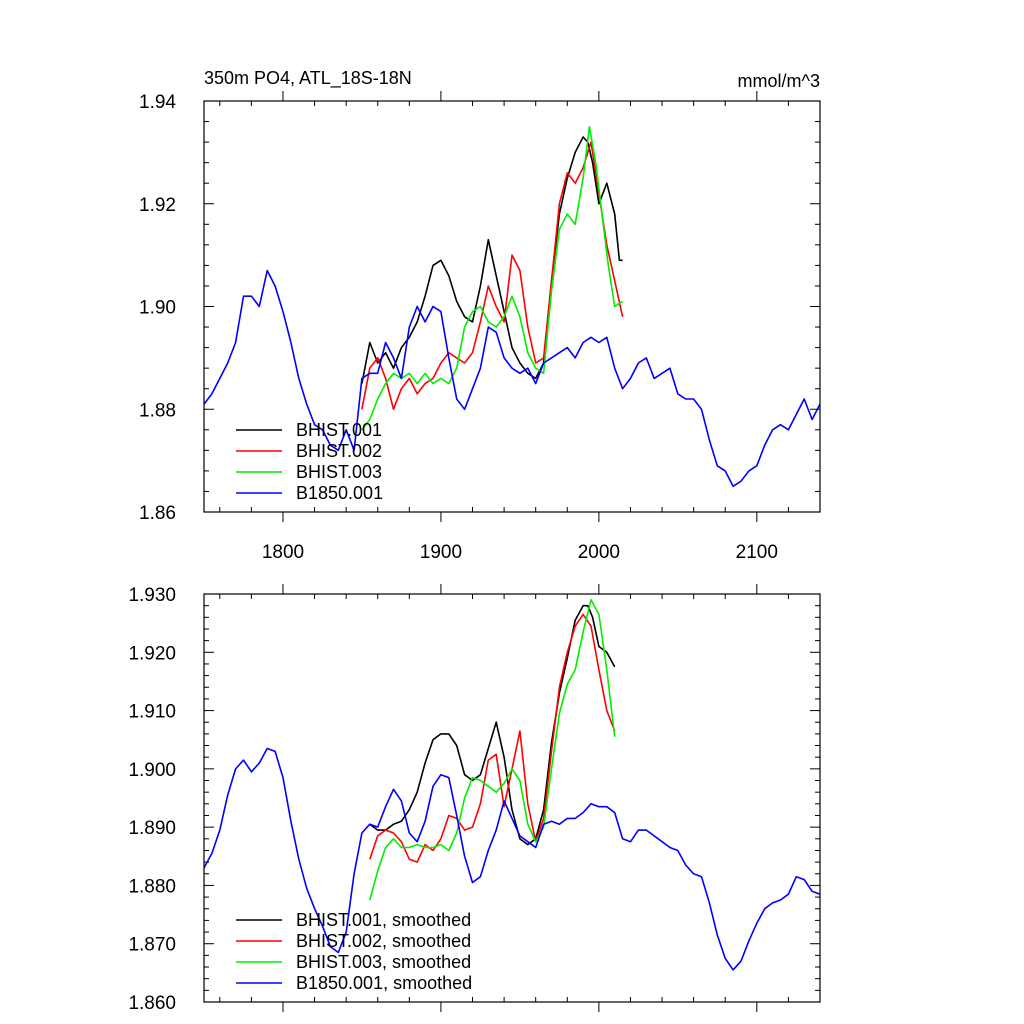 The height and width of the screenshot is (1024, 1024). What do you see at coordinates (283, 552) in the screenshot?
I see `top-xtick-label: 1800` at bounding box center [283, 552].